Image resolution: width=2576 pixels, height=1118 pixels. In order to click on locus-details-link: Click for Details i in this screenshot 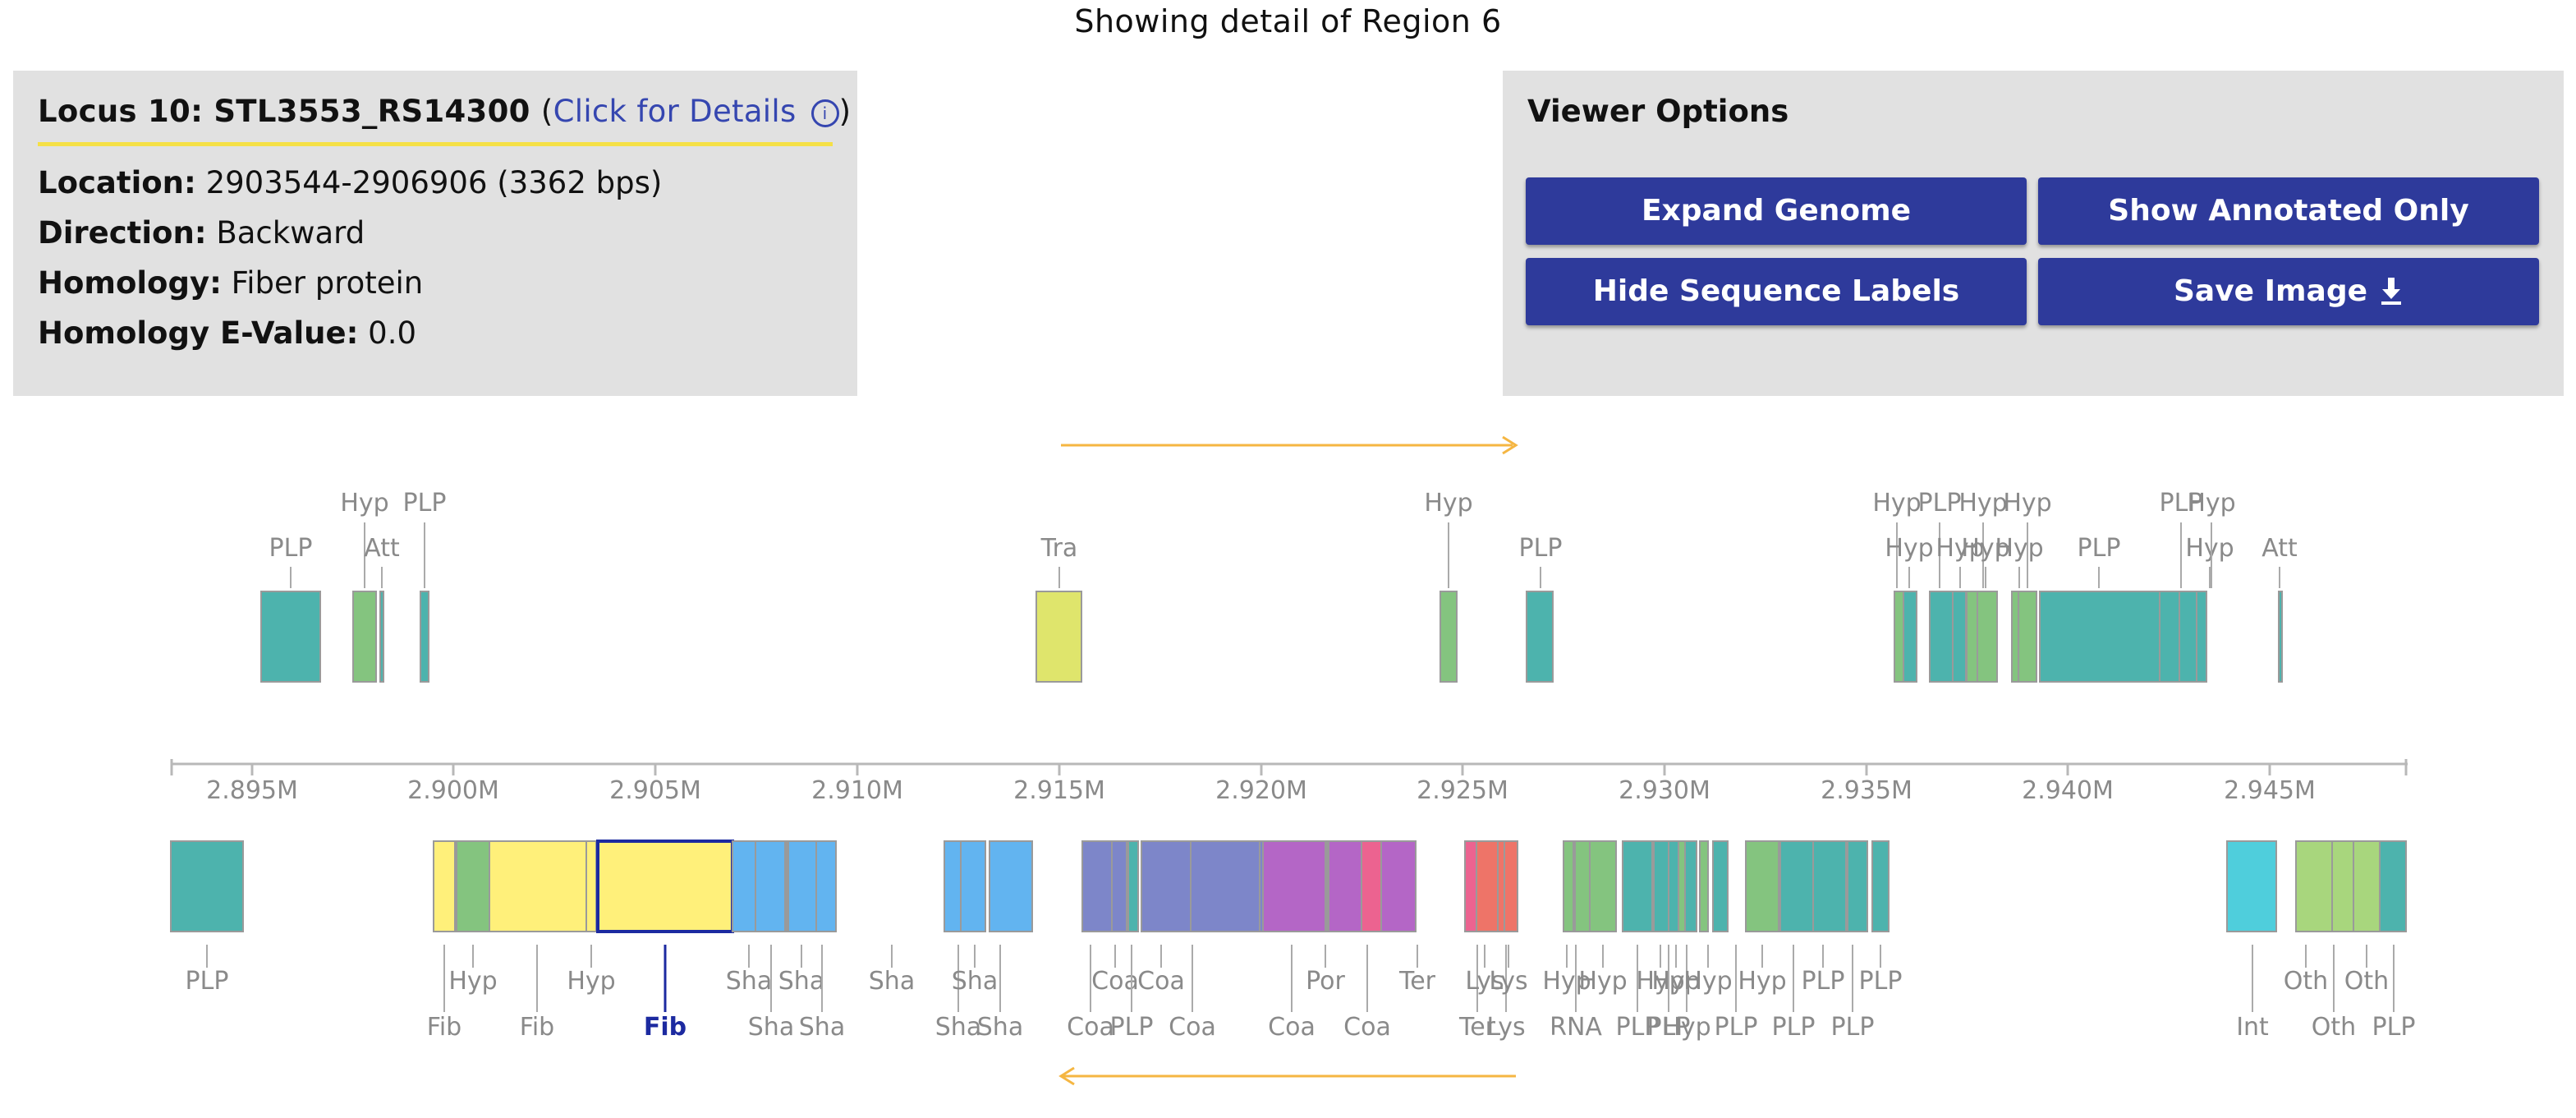, I will do `click(696, 111)`.